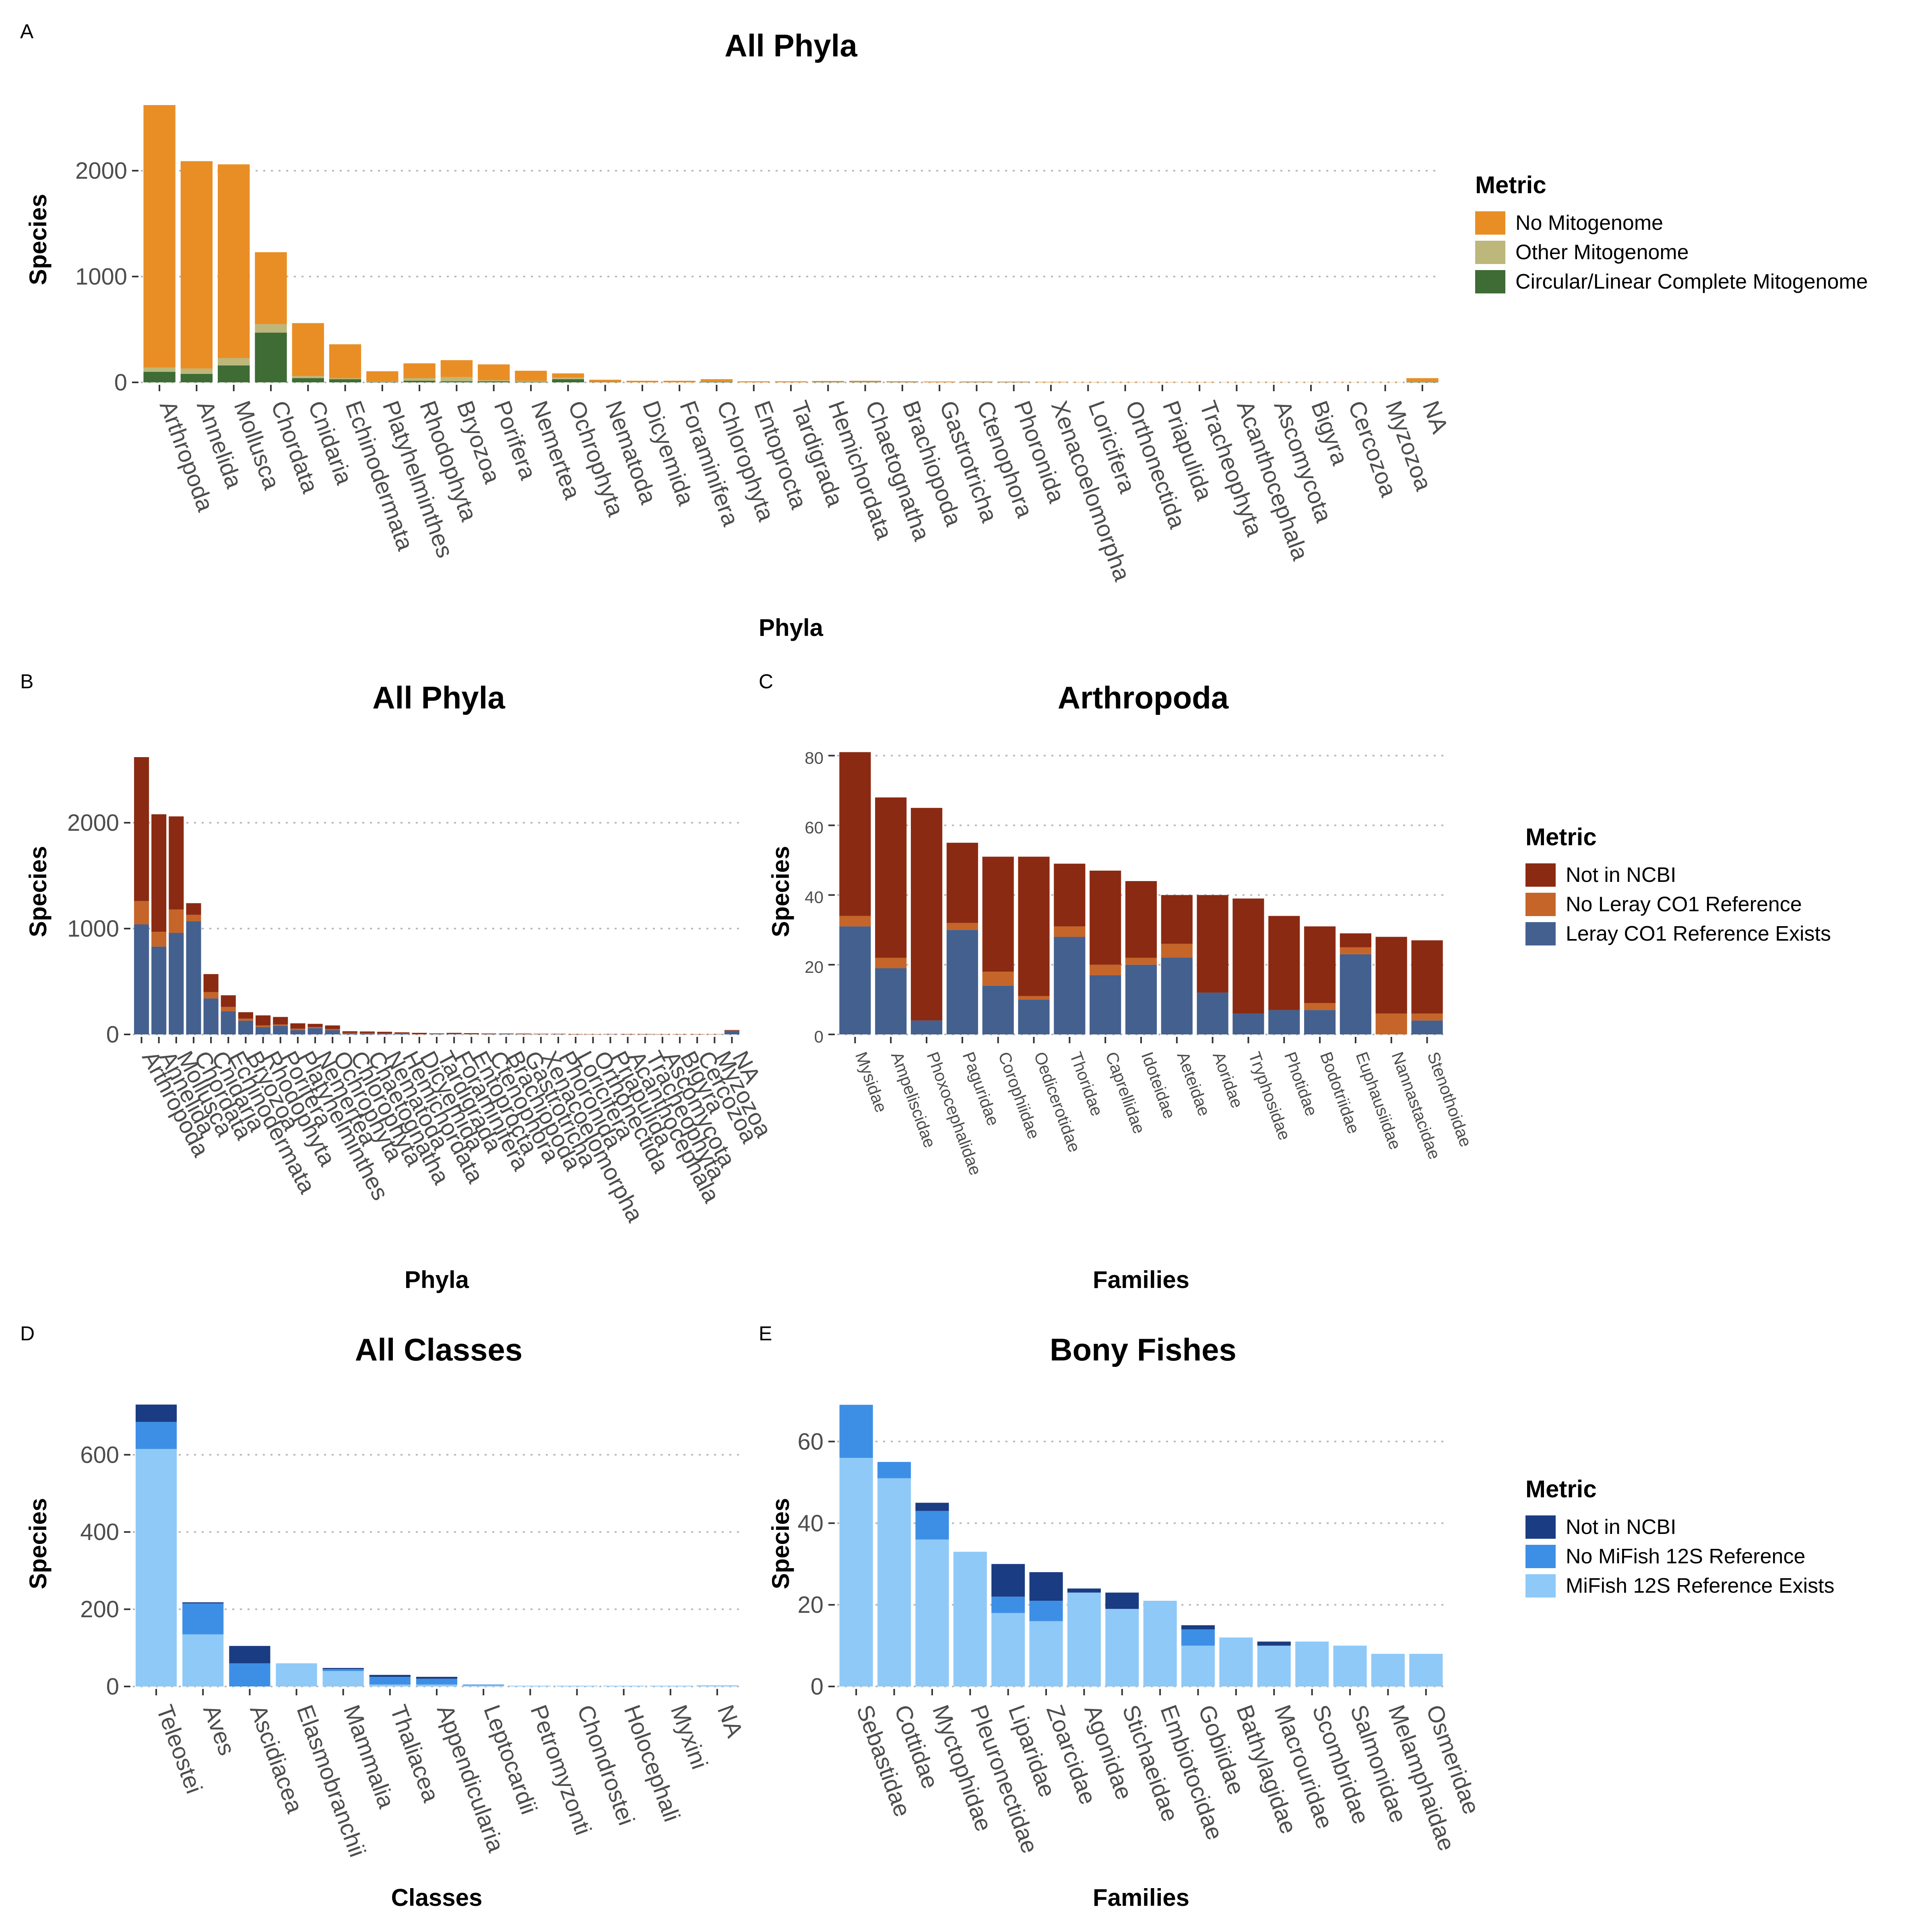 The height and width of the screenshot is (1932, 1932). Describe the element at coordinates (1490, 281) in the screenshot. I see `legend-key-circular-linear-complete-mitogenome` at that location.